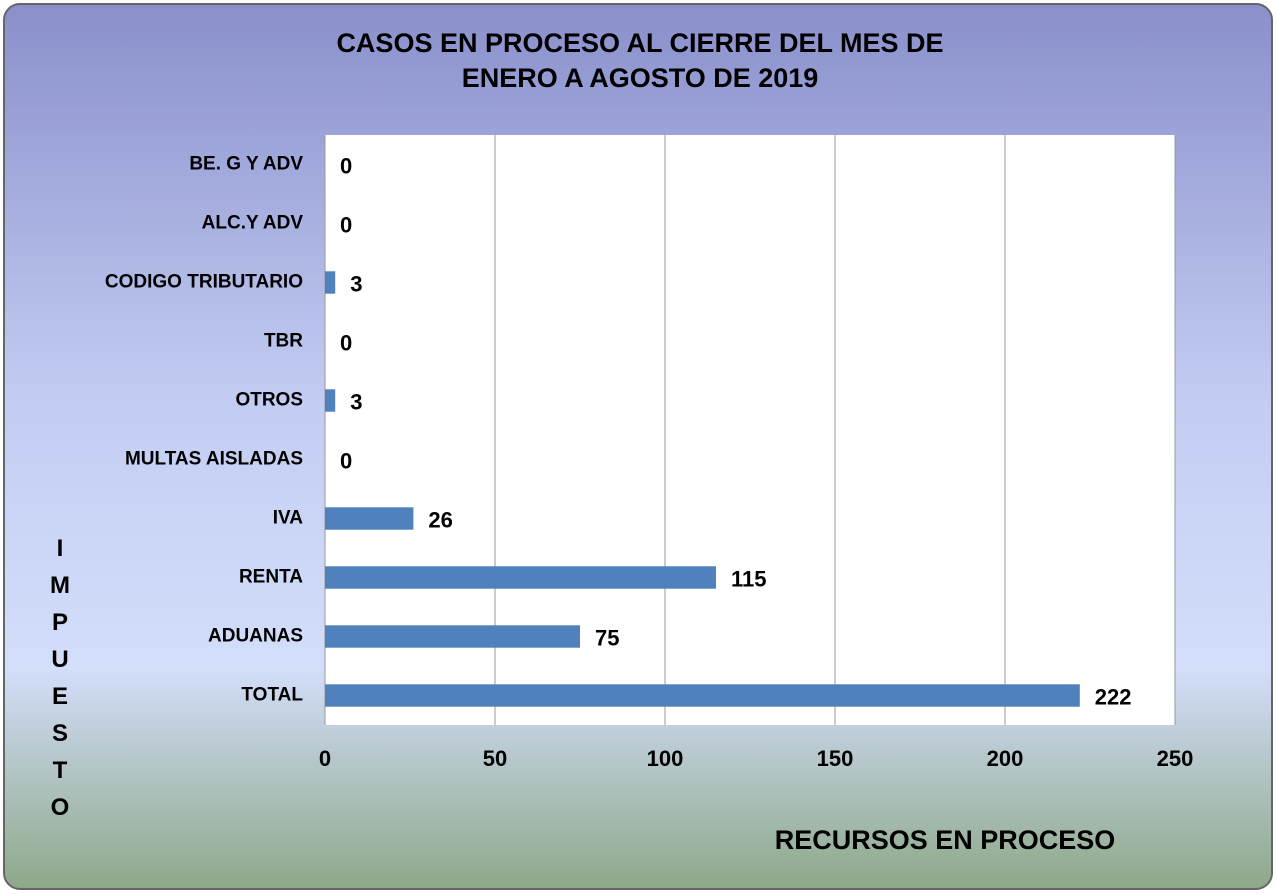  What do you see at coordinates (204, 282) in the screenshot?
I see `y-tick-label: CODIGO TRIBUTARIO` at bounding box center [204, 282].